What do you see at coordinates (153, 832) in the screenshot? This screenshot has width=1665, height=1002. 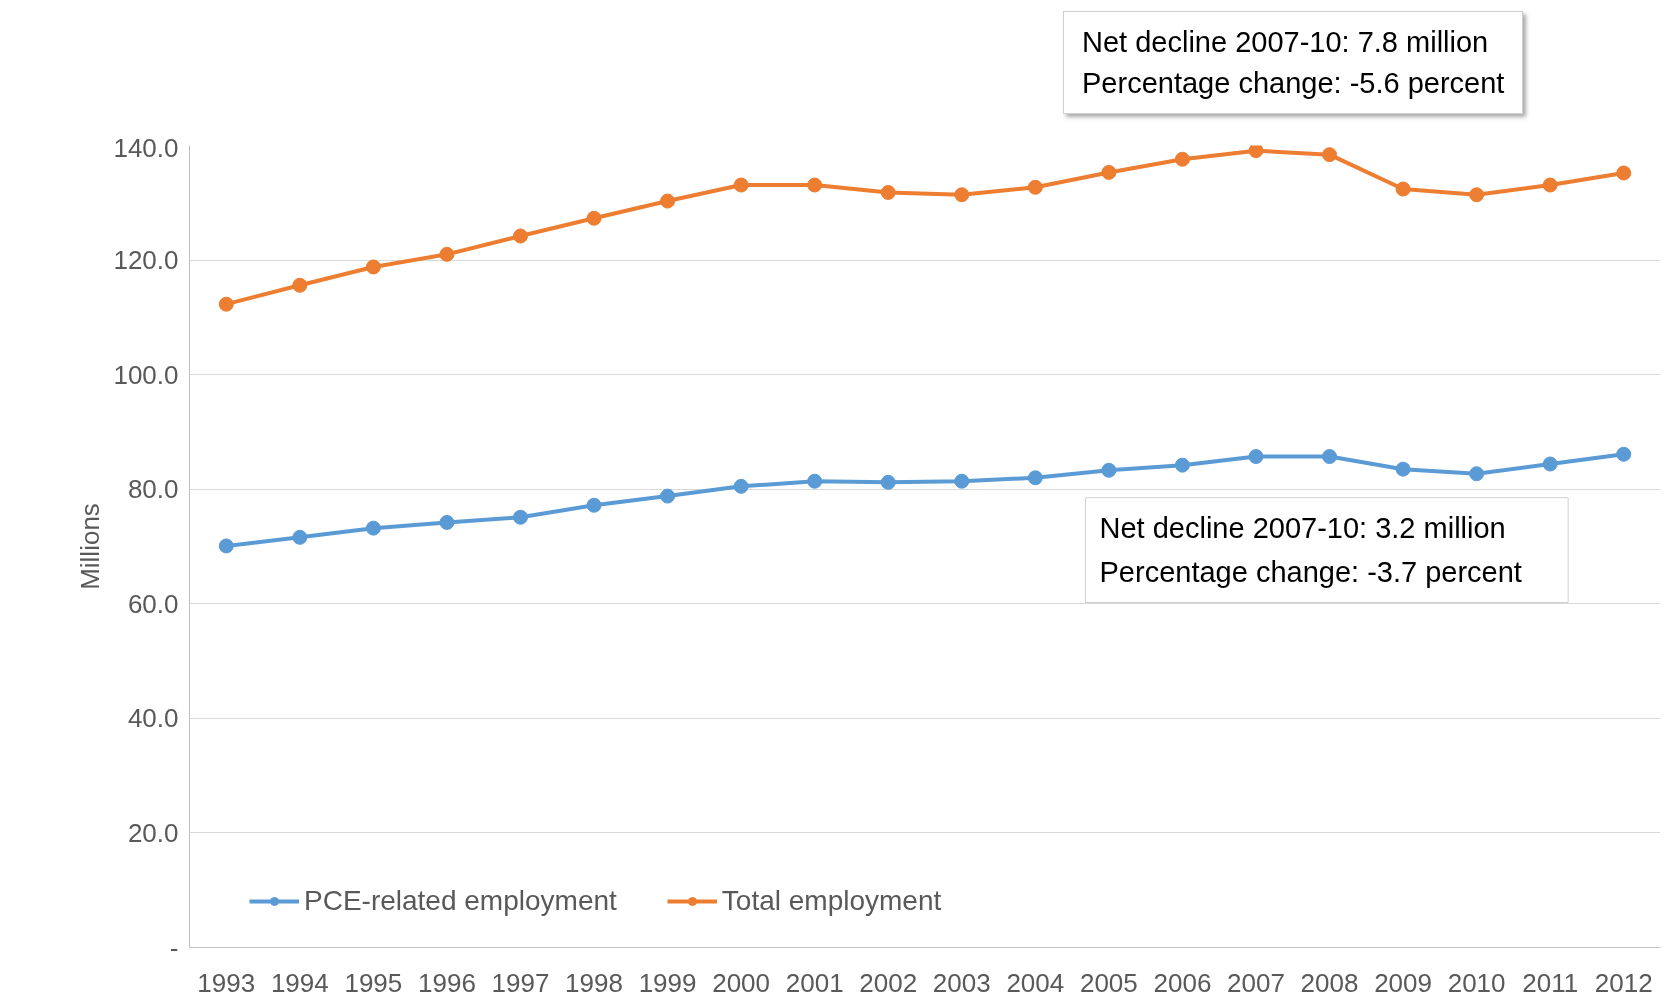 I see `y-tick-label: 20.0` at bounding box center [153, 832].